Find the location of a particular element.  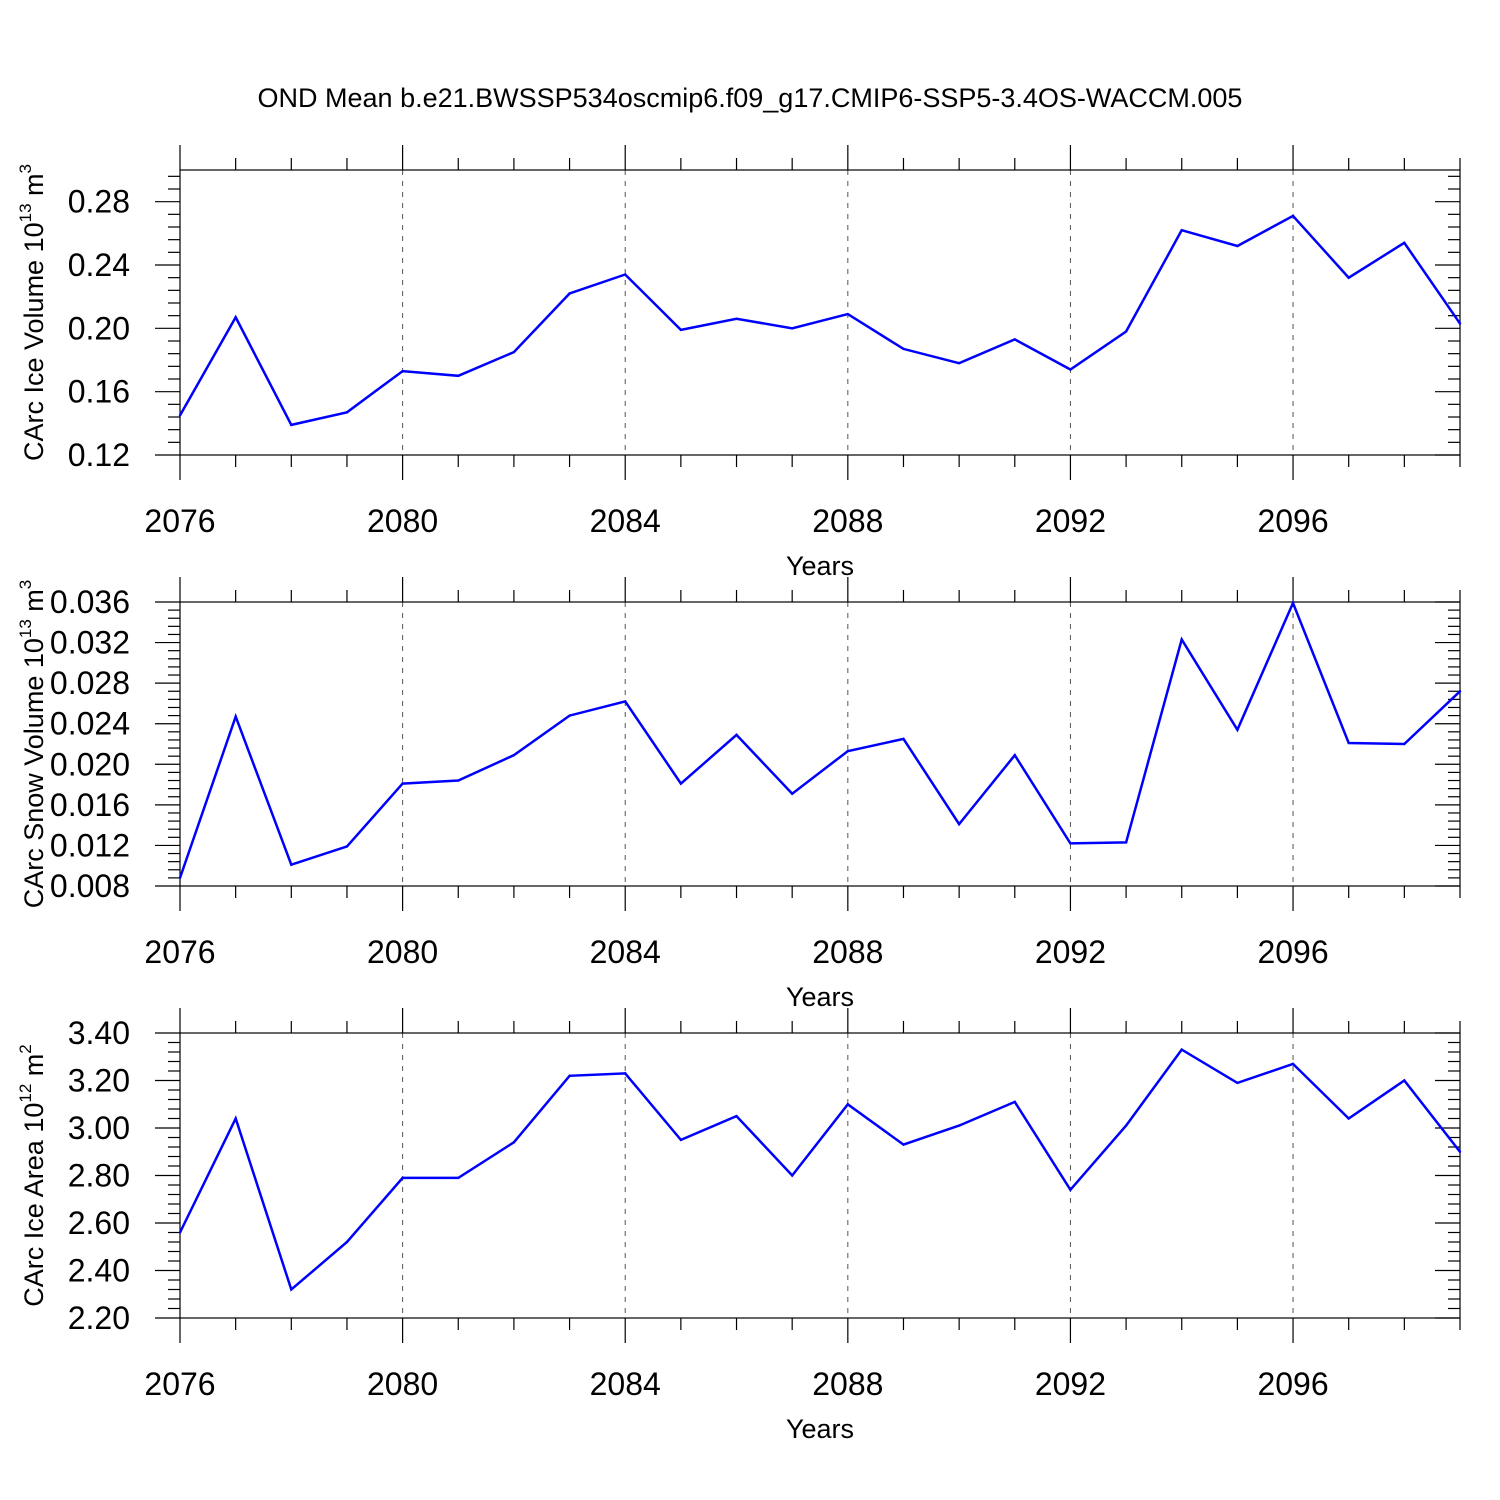

y-axis-label: CArc Ice Volume 1013 m3 is located at coordinates (32, 312).